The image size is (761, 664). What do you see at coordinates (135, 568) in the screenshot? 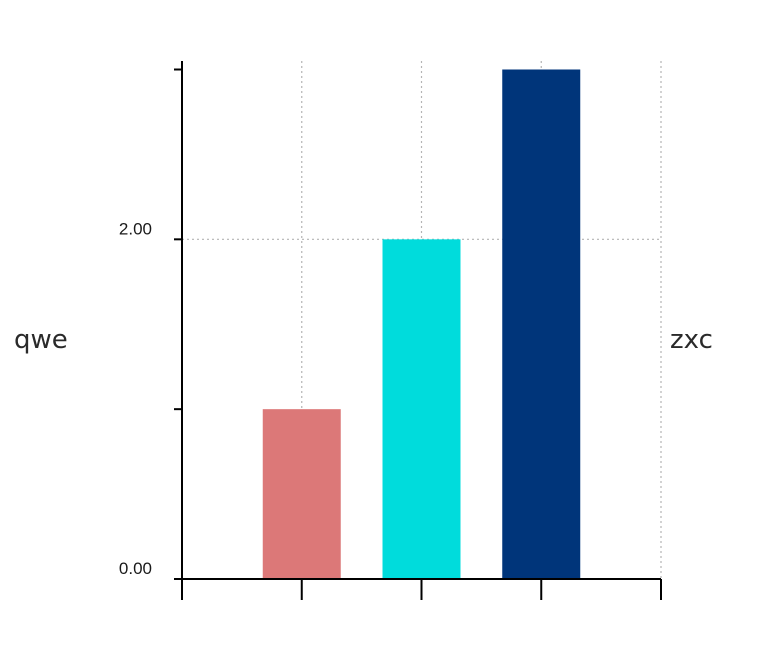
I see `y-tick-label: 0.00` at bounding box center [135, 568].